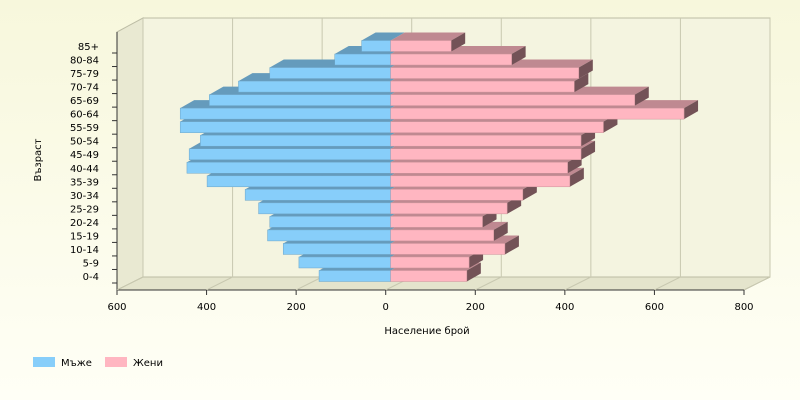  I want to click on y-tick-label: 30-34, so click(84, 196).